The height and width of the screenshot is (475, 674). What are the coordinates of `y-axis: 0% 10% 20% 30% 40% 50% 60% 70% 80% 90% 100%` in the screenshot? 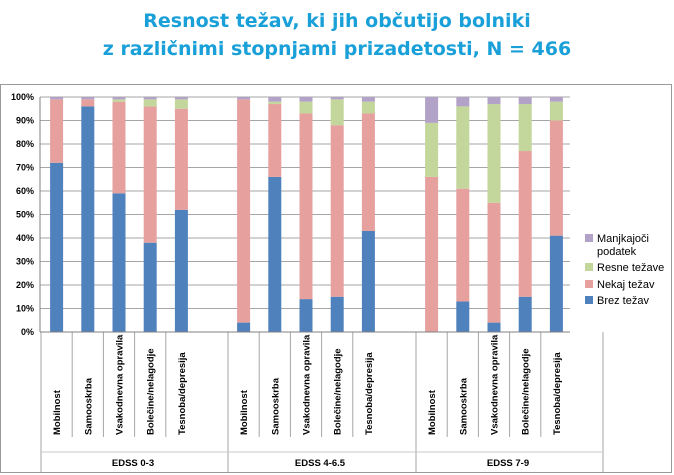 It's located at (26, 214).